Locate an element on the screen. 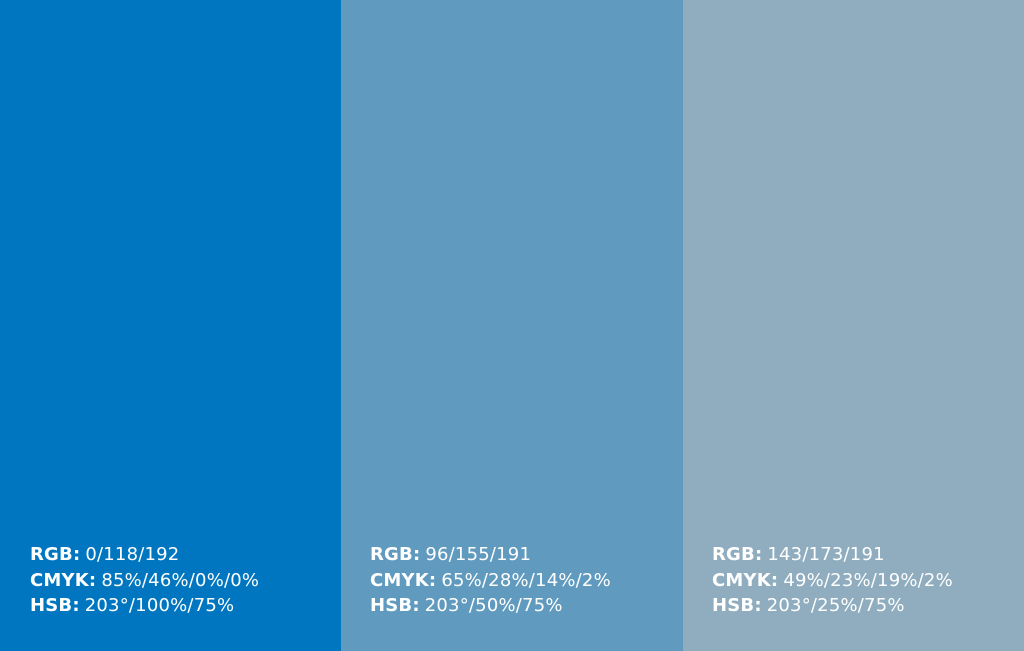 Image resolution: width=1024 pixels, height=651 pixels. rgb-line: RGB: 143/173/191 is located at coordinates (832, 555).